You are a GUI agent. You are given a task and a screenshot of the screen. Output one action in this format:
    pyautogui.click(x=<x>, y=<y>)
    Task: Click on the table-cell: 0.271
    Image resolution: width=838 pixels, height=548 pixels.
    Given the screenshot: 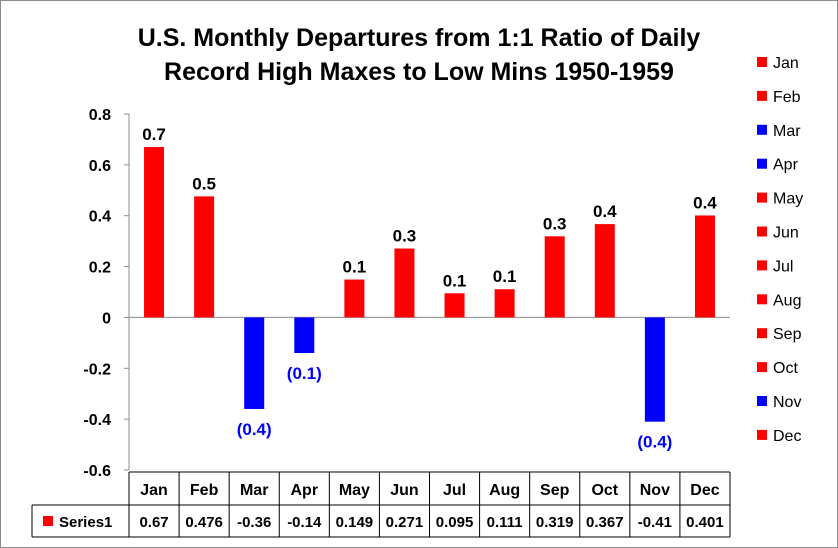 What is the action you would take?
    pyautogui.click(x=405, y=522)
    